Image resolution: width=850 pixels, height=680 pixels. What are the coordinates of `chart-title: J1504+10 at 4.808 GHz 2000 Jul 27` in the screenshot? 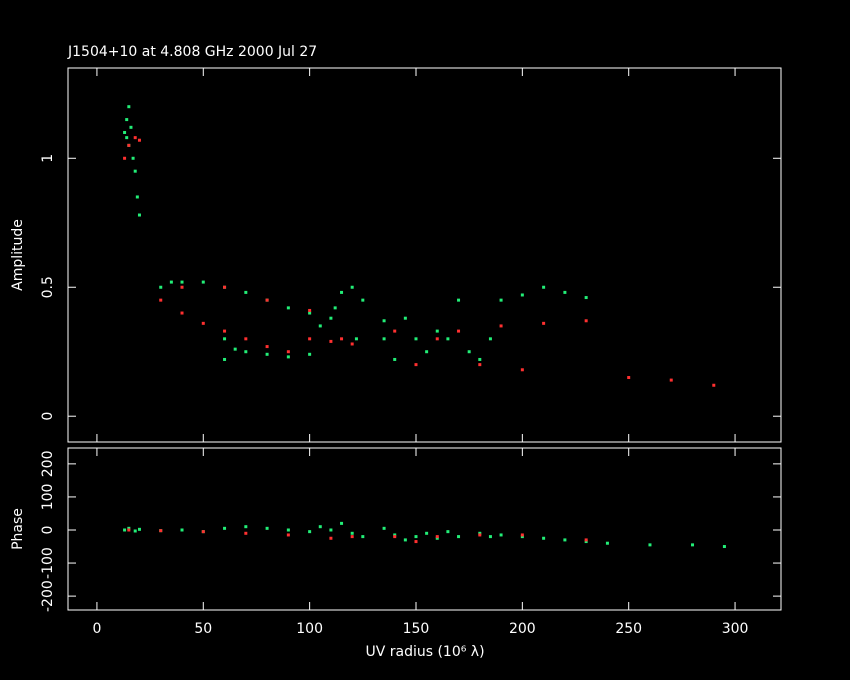 It's located at (192, 52).